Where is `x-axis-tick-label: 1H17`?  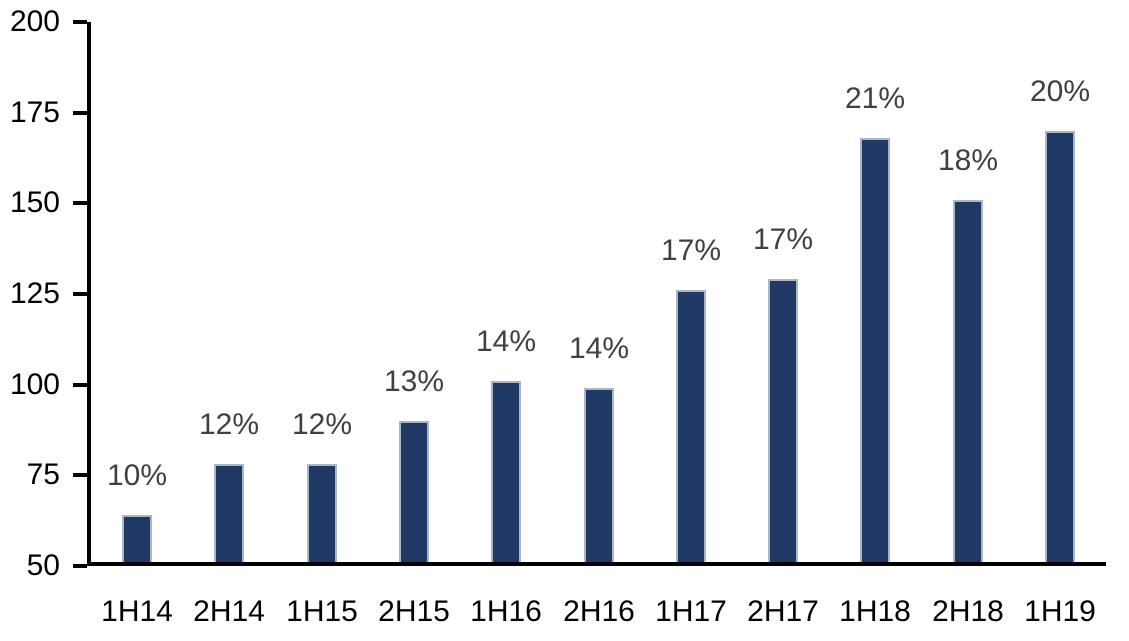
x-axis-tick-label: 1H17 is located at coordinates (691, 611).